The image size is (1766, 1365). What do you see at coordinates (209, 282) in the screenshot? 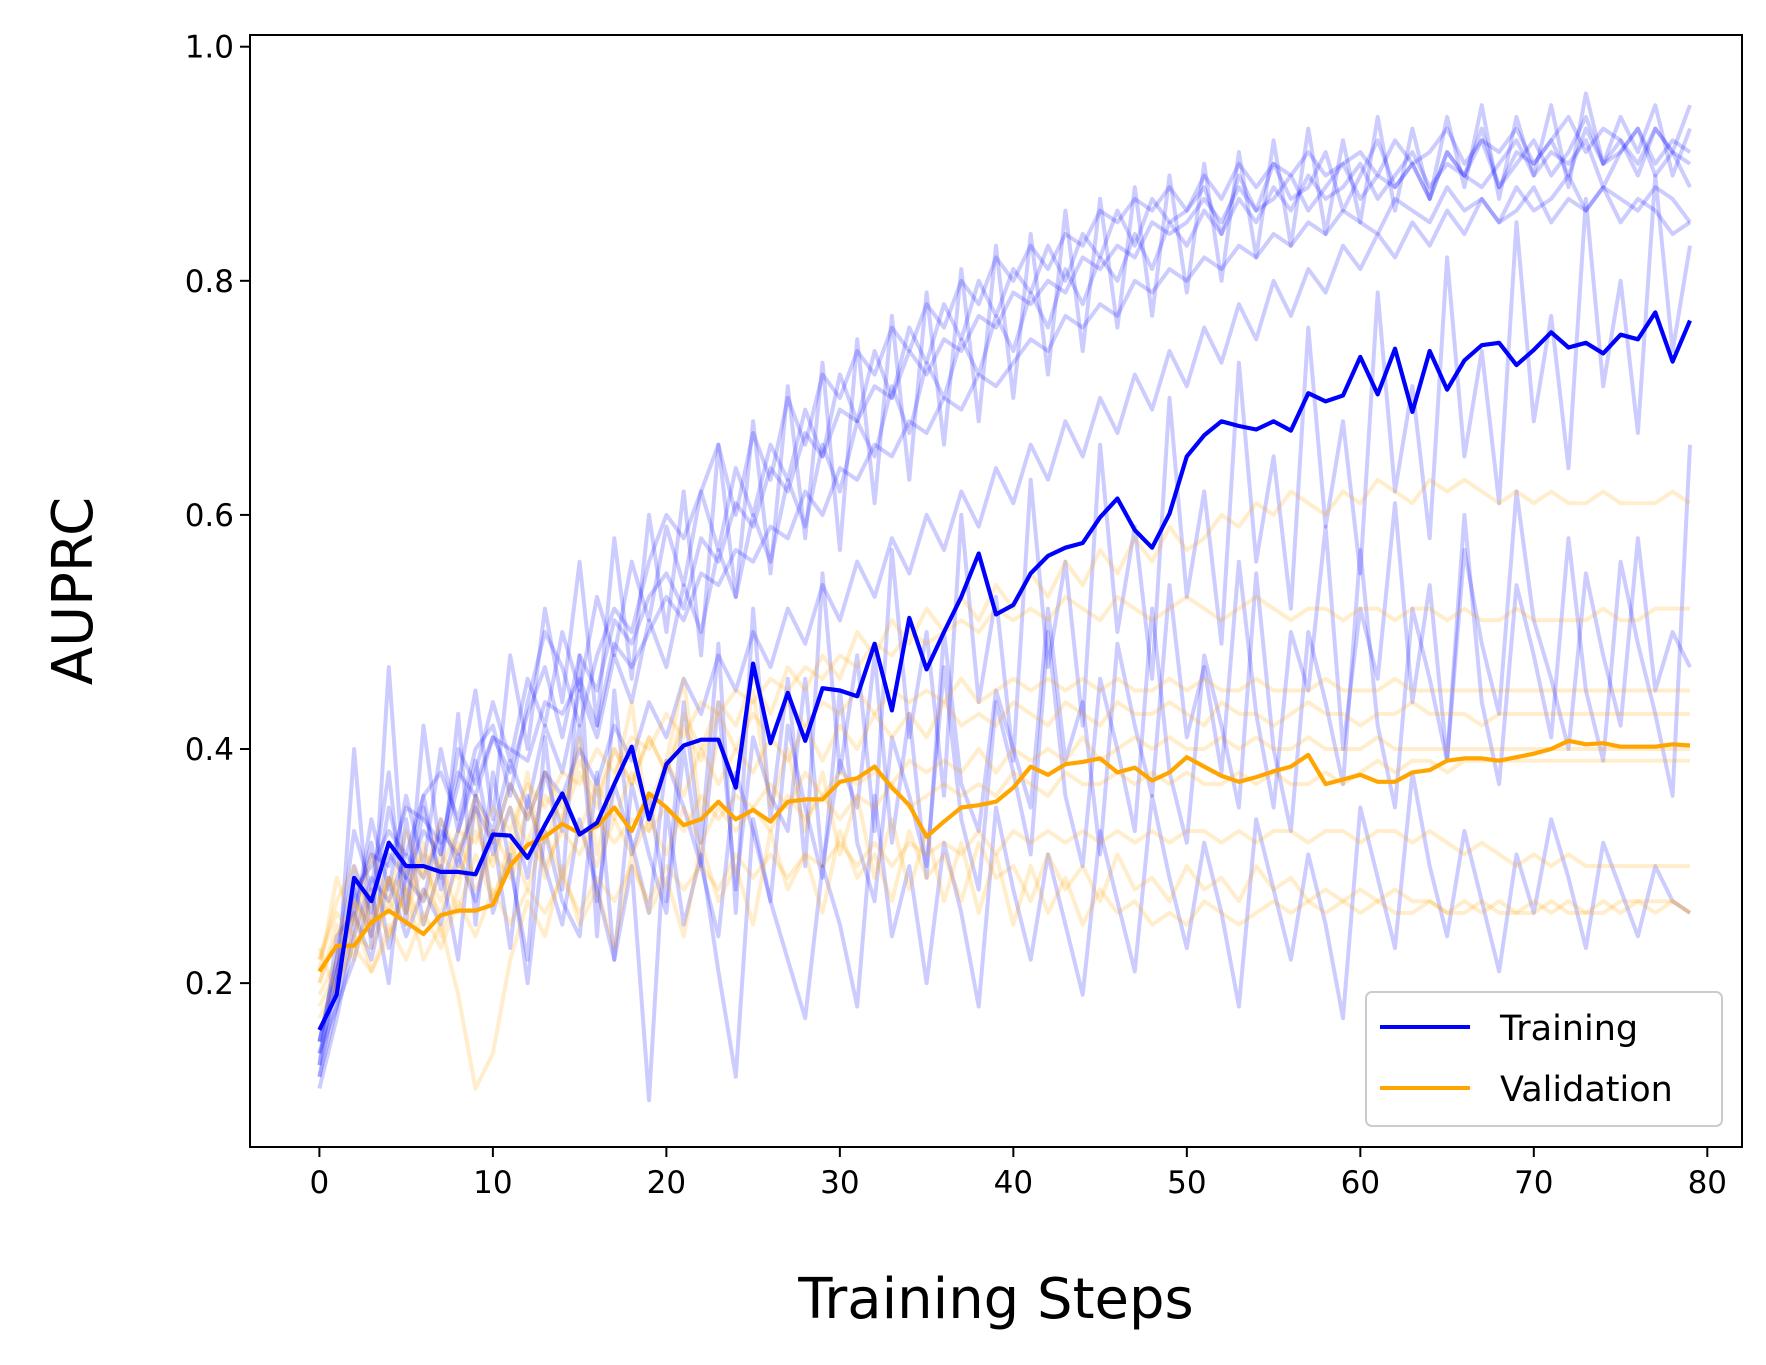
I see `y-tick-label: 0.8` at bounding box center [209, 282].